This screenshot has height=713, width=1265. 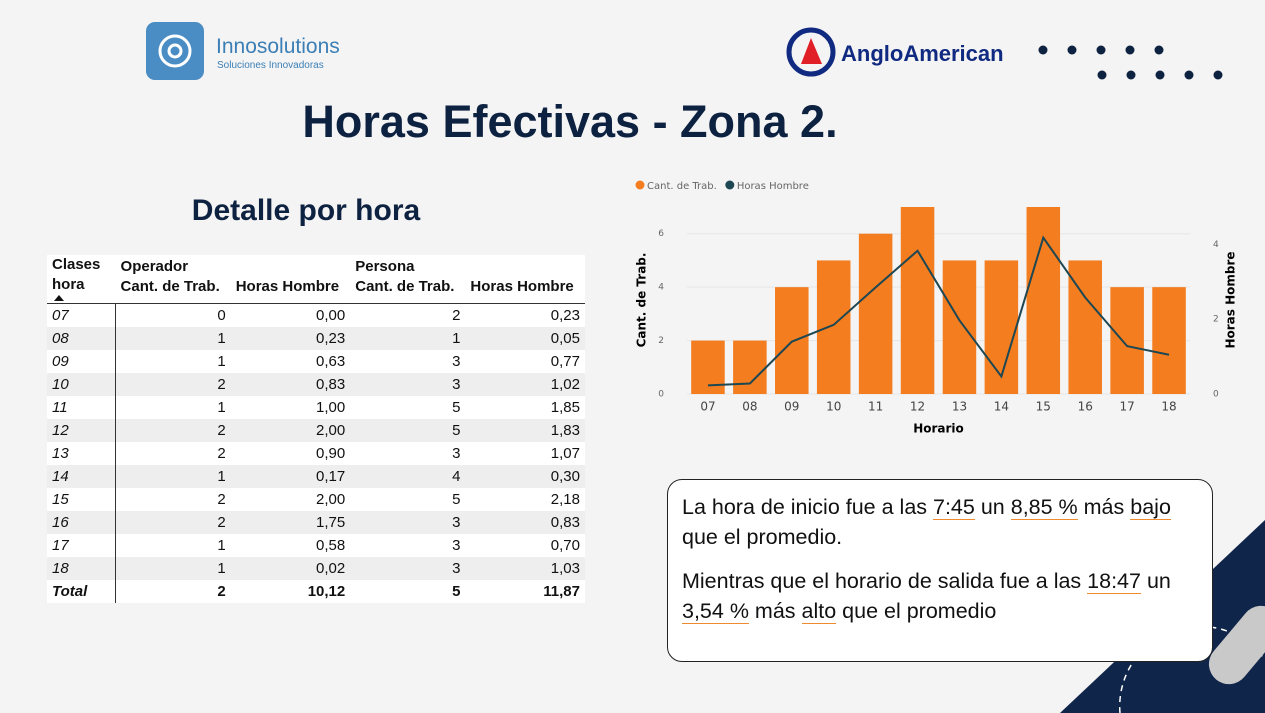 What do you see at coordinates (929, 522) in the screenshot?
I see `note-text: que el promedio.` at bounding box center [929, 522].